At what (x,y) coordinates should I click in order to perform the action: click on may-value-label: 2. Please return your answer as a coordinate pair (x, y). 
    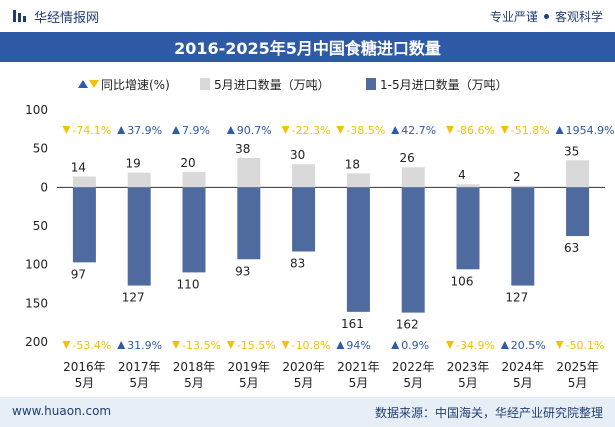
    Looking at the image, I should click on (517, 177).